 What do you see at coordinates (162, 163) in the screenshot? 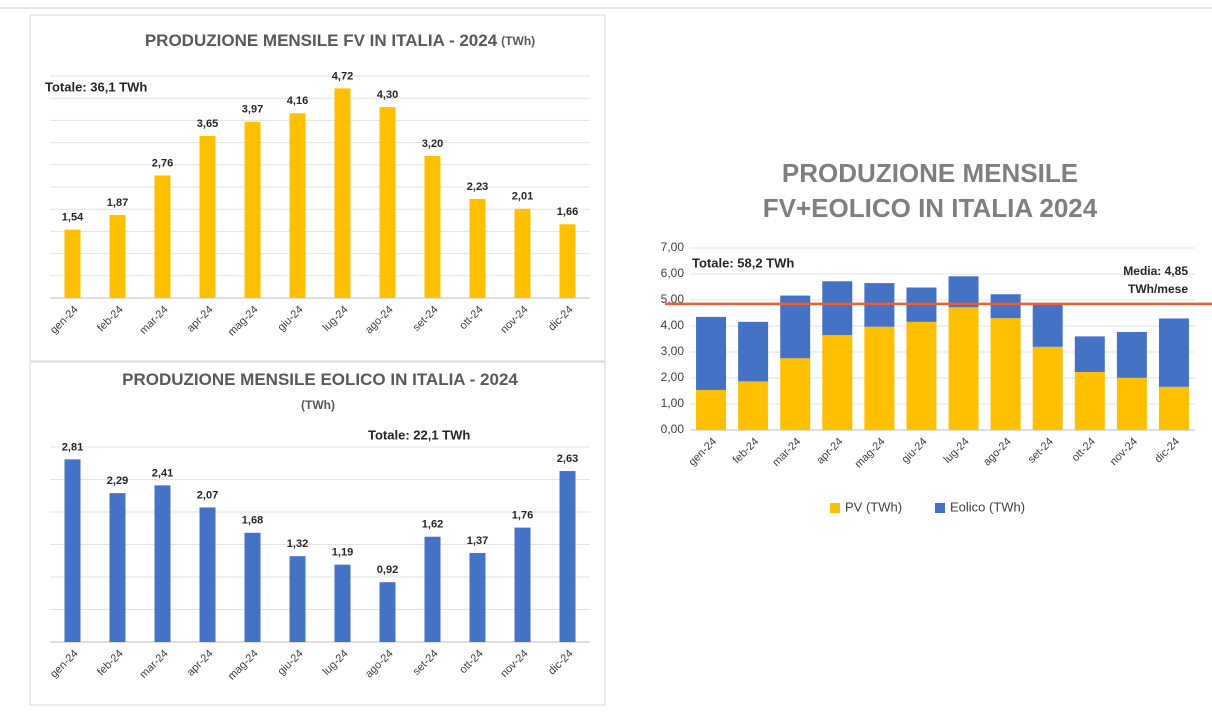
I see `value-label: 2,76` at bounding box center [162, 163].